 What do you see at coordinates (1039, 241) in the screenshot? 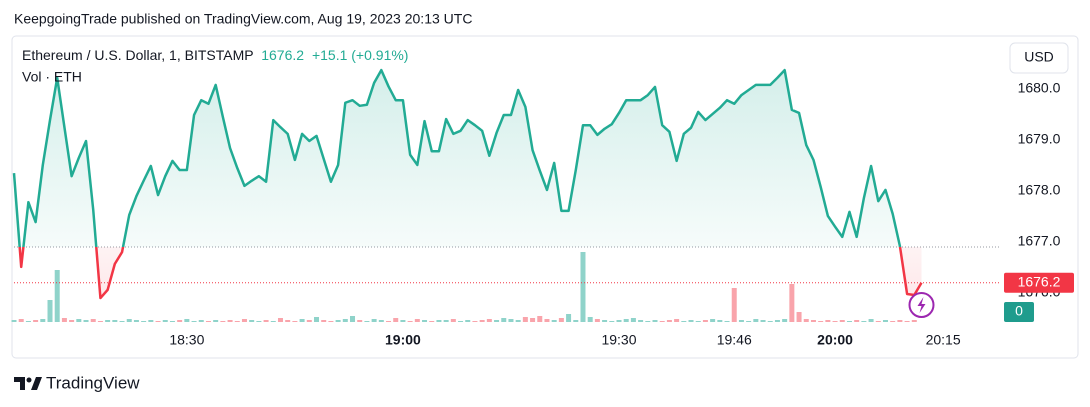
I see `y-tick-label: 1677.0` at bounding box center [1039, 241].